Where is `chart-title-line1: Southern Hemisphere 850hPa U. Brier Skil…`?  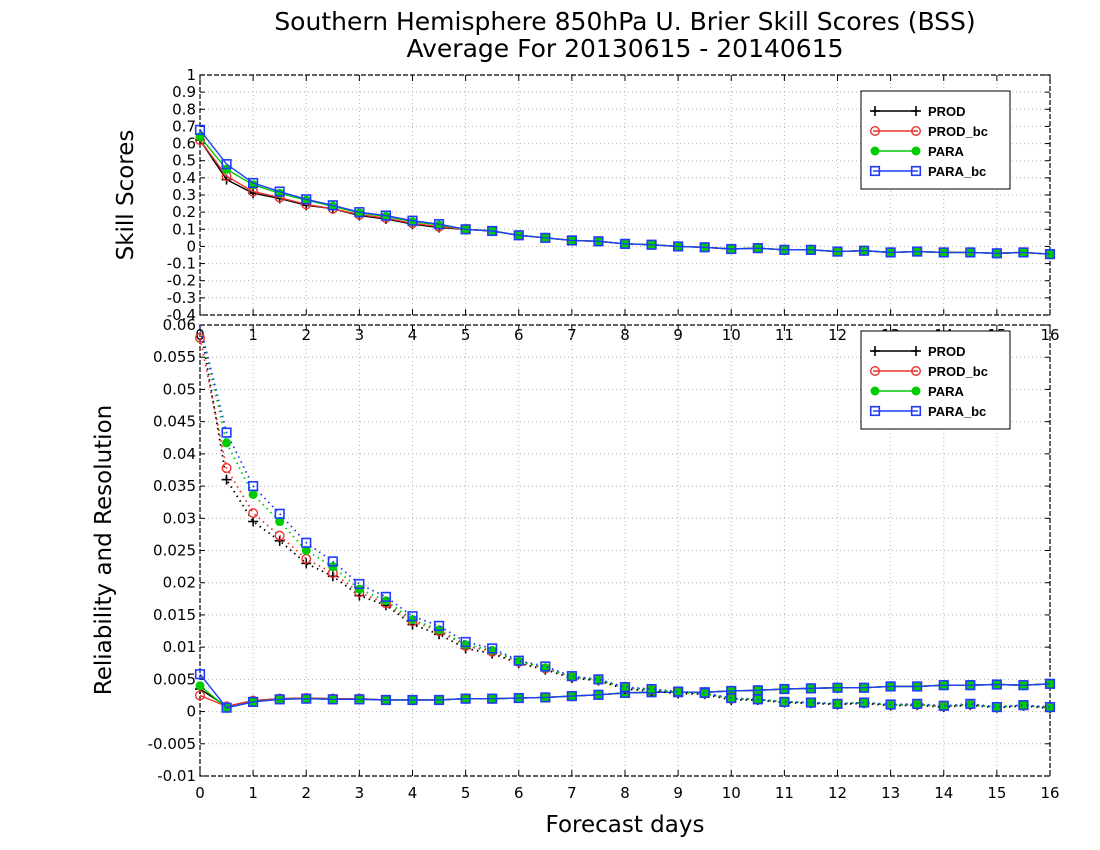 chart-title-line1: Southern Hemisphere 850hPa U. Brier Skil… is located at coordinates (624, 21).